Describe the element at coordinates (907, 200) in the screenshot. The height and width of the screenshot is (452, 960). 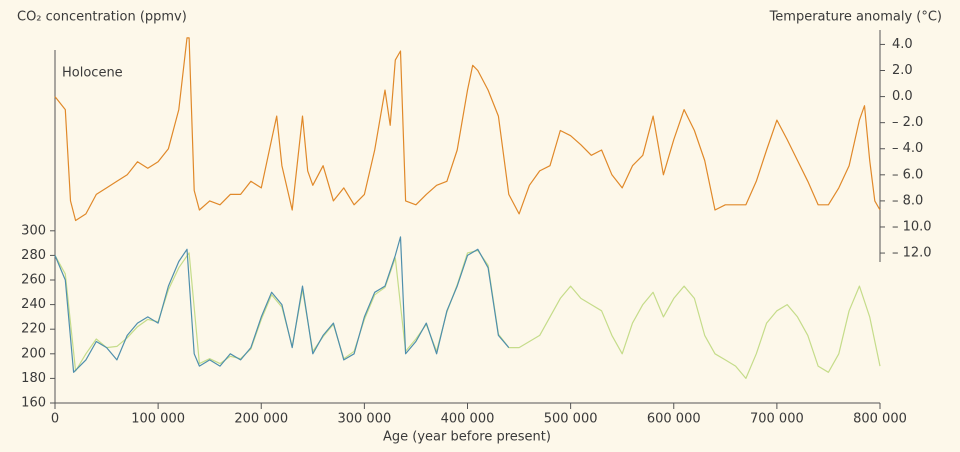
I see `y2-tick-label: – 8.0` at that location.